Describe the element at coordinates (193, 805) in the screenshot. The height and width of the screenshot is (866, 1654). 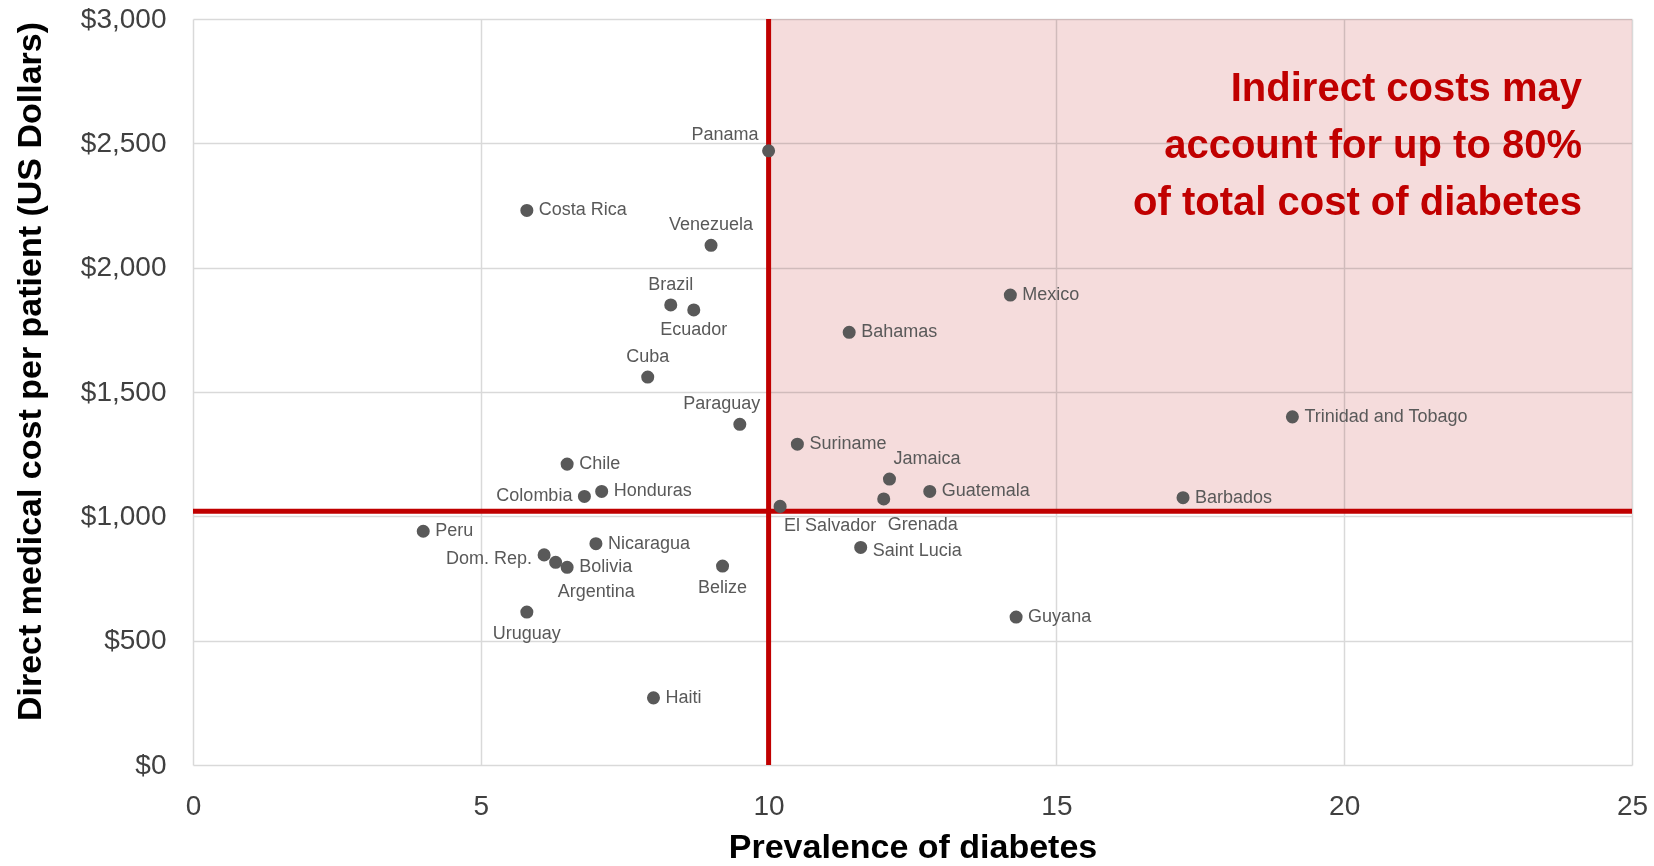
I see `x-tick-label: 0` at that location.